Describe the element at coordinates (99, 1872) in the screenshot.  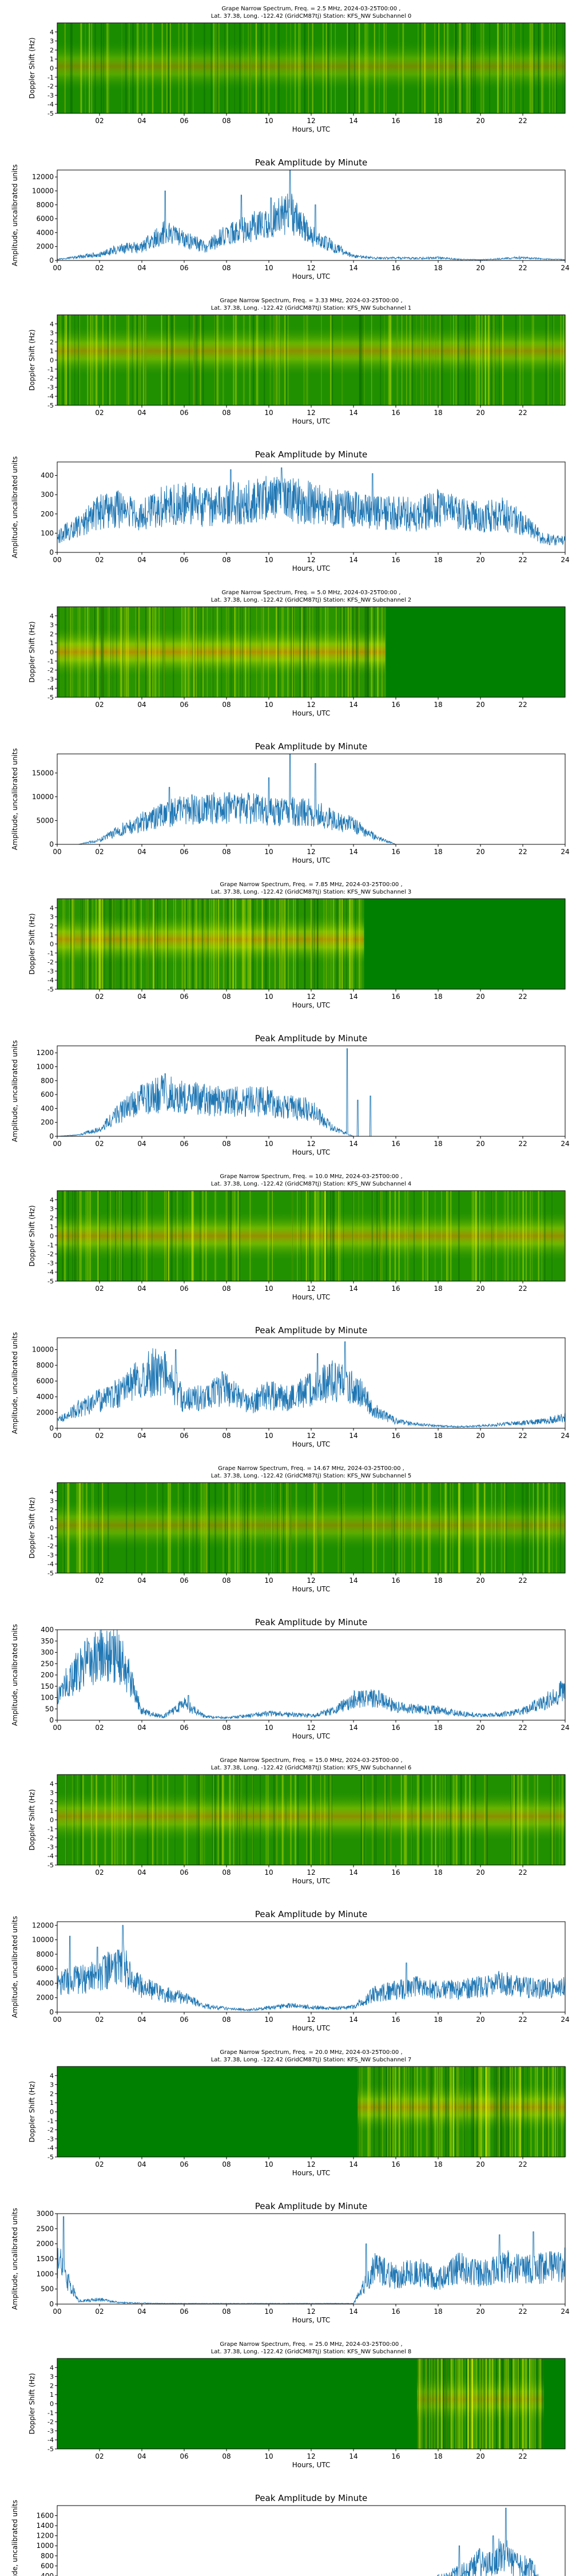
I see `x-tick-label: 02` at that location.